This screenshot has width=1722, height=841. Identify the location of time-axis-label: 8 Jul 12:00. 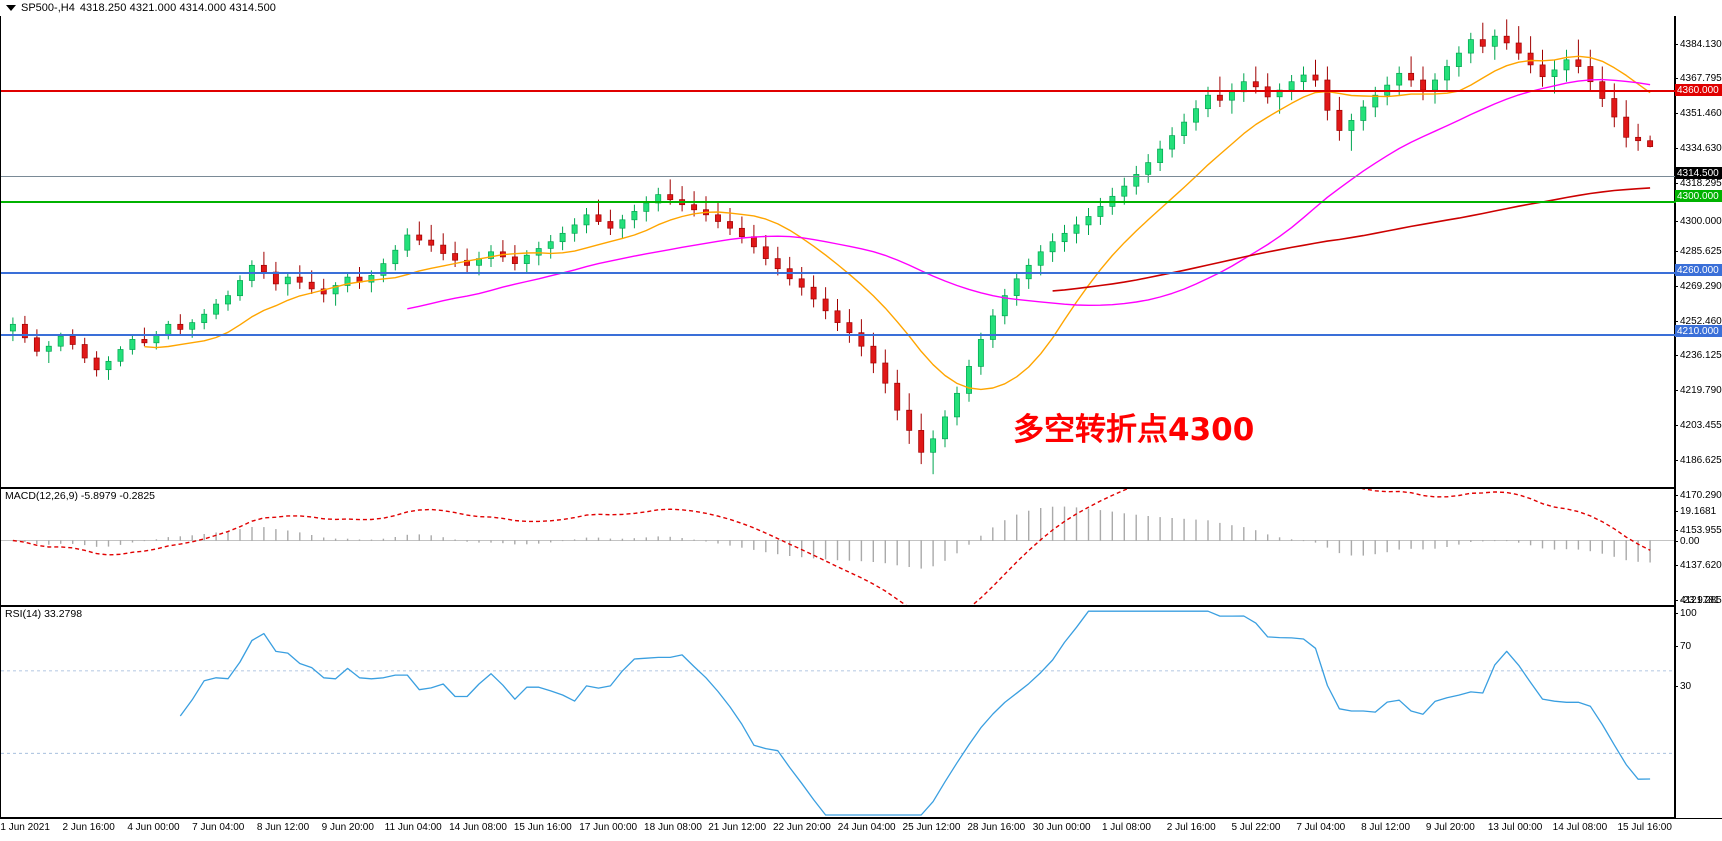
(1386, 827).